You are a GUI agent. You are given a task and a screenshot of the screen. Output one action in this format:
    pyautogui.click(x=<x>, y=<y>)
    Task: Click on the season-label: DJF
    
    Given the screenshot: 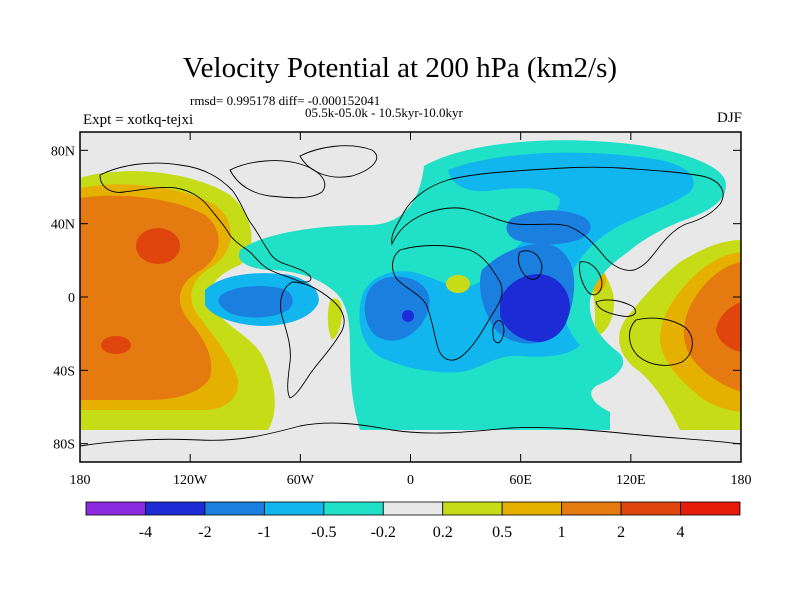 What is the action you would take?
    pyautogui.click(x=729, y=118)
    